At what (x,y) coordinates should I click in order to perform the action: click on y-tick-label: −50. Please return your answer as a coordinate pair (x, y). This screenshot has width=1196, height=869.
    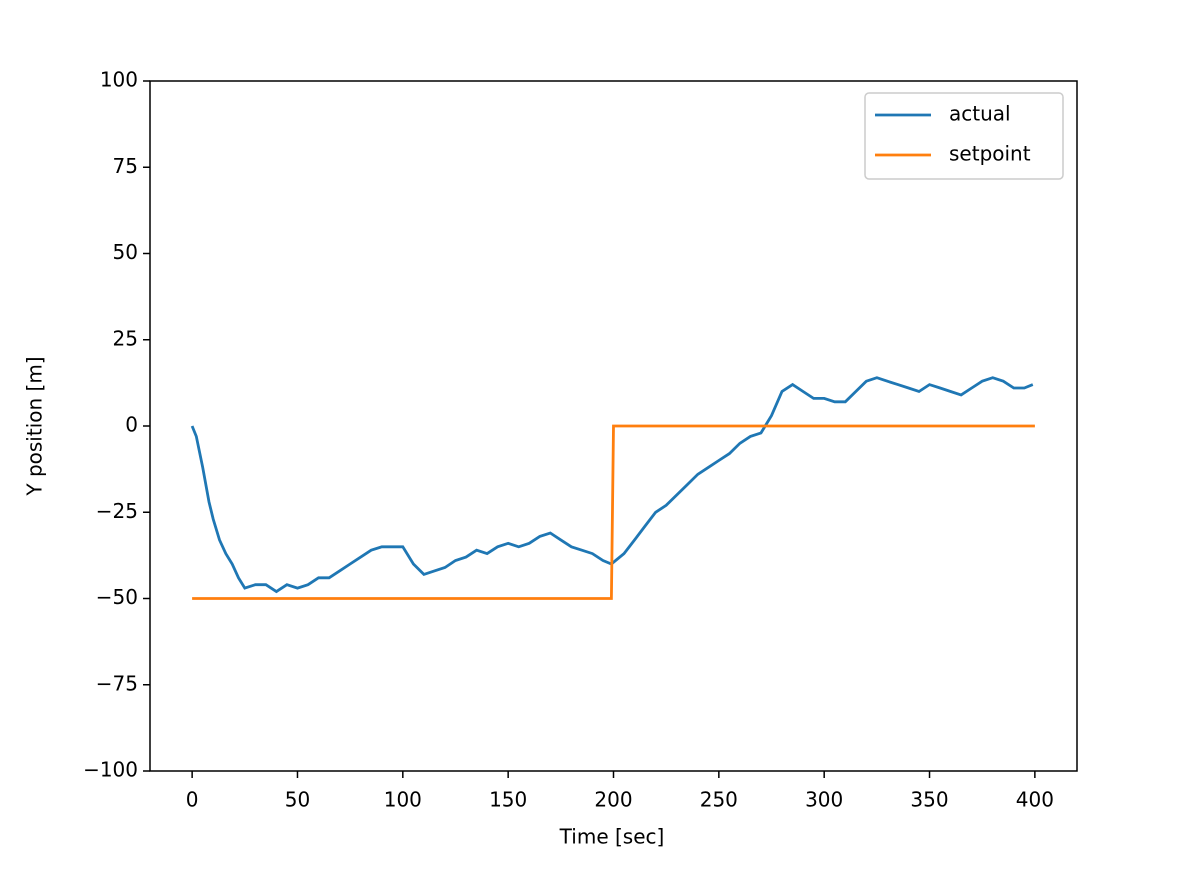
    Looking at the image, I should click on (117, 597).